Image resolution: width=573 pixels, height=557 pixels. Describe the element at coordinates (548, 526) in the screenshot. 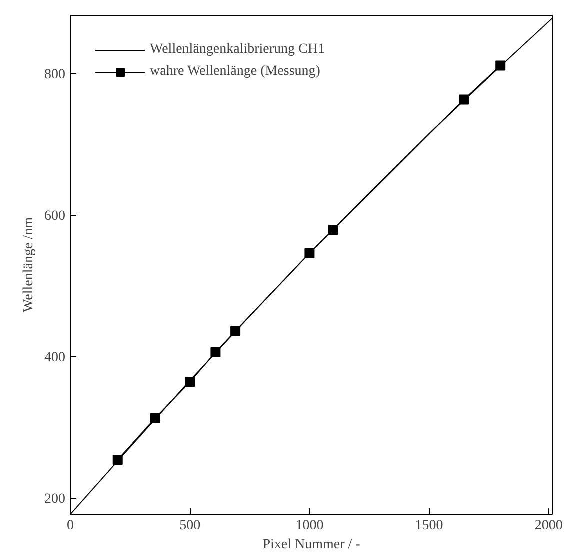

I see `x-tick-label: 2000` at that location.